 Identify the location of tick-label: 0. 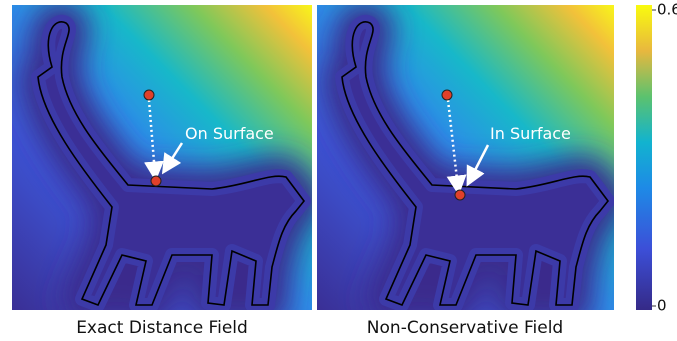
(662, 306).